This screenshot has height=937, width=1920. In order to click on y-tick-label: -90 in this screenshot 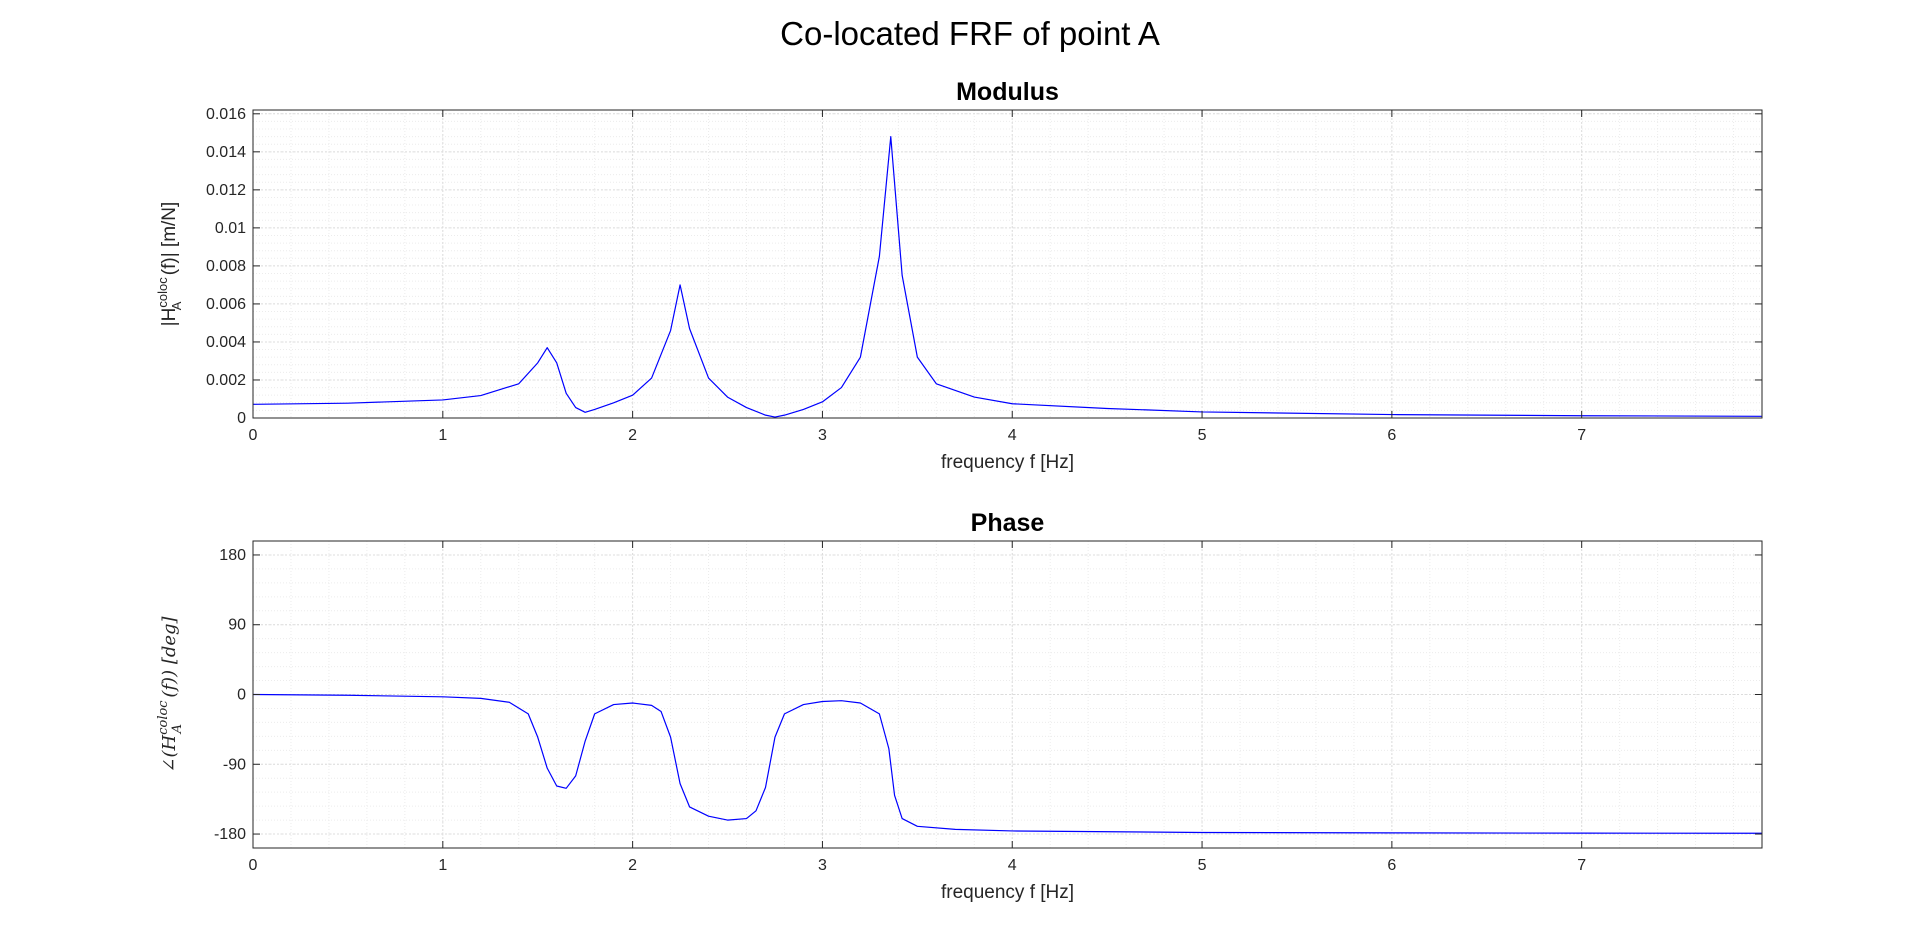, I will do `click(234, 764)`.